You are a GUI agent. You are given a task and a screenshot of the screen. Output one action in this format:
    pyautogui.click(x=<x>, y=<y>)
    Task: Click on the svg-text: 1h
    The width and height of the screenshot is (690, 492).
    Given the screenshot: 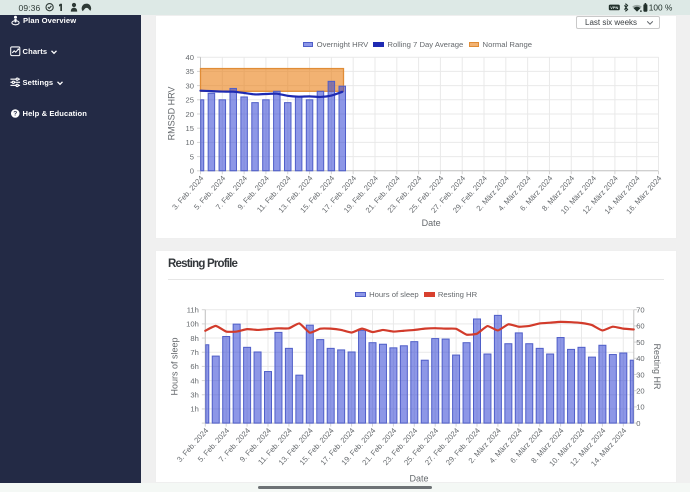 What is the action you would take?
    pyautogui.click(x=194, y=408)
    